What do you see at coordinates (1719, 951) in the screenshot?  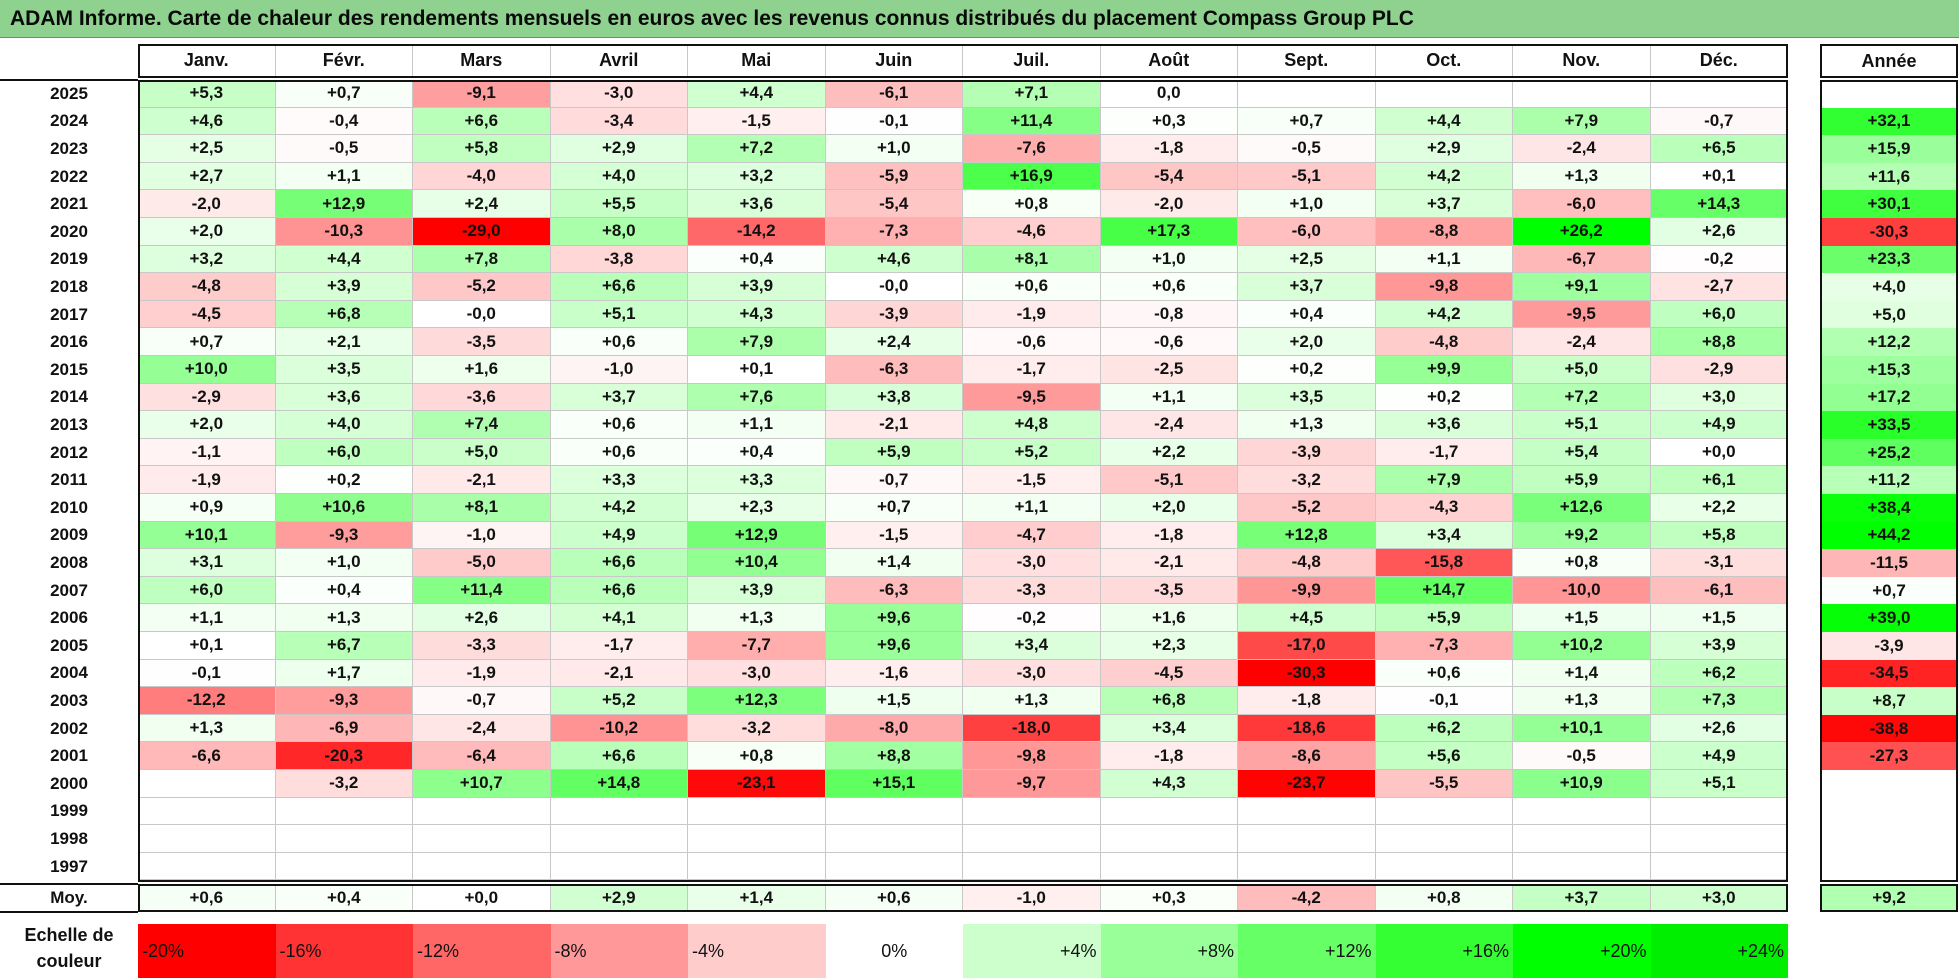 I see `color-scale-swatch: +24%` at bounding box center [1719, 951].